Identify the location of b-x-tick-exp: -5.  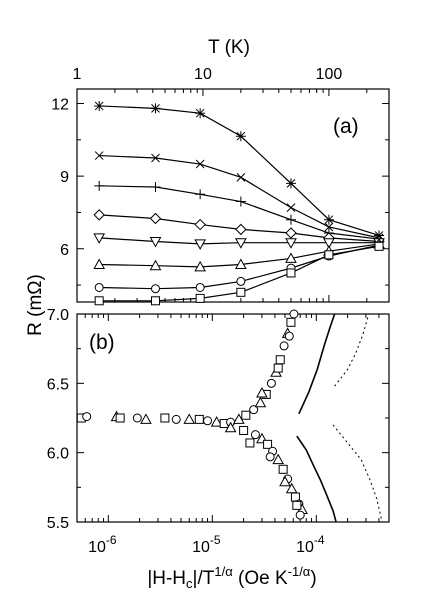
(215, 540).